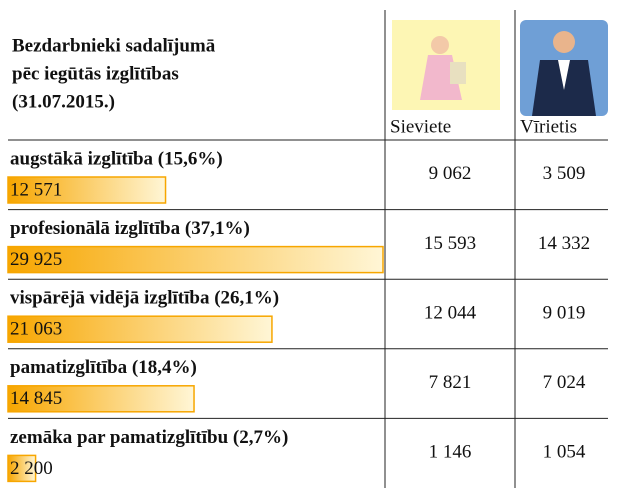  I want to click on cell-value: 9 019, so click(564, 312).